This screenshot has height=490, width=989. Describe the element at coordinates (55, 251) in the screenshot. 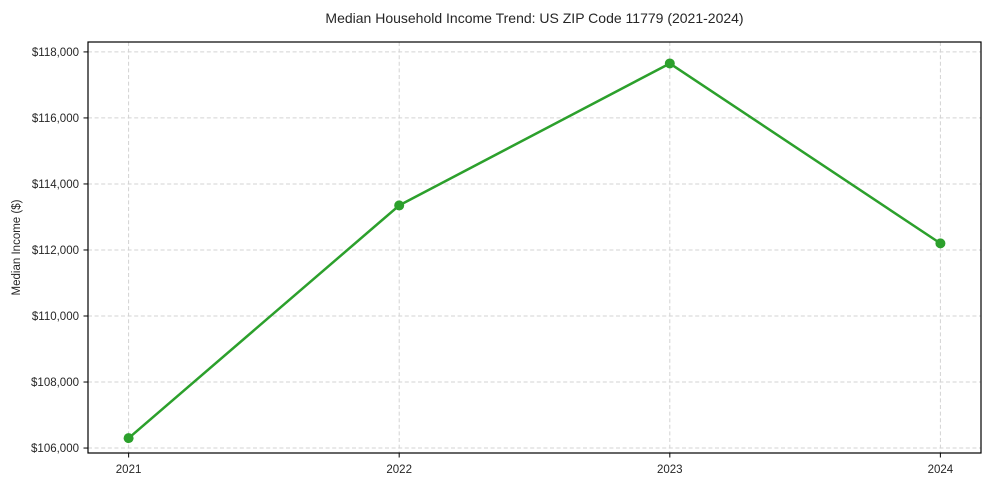

I see `y-tick-label: $112,000` at that location.